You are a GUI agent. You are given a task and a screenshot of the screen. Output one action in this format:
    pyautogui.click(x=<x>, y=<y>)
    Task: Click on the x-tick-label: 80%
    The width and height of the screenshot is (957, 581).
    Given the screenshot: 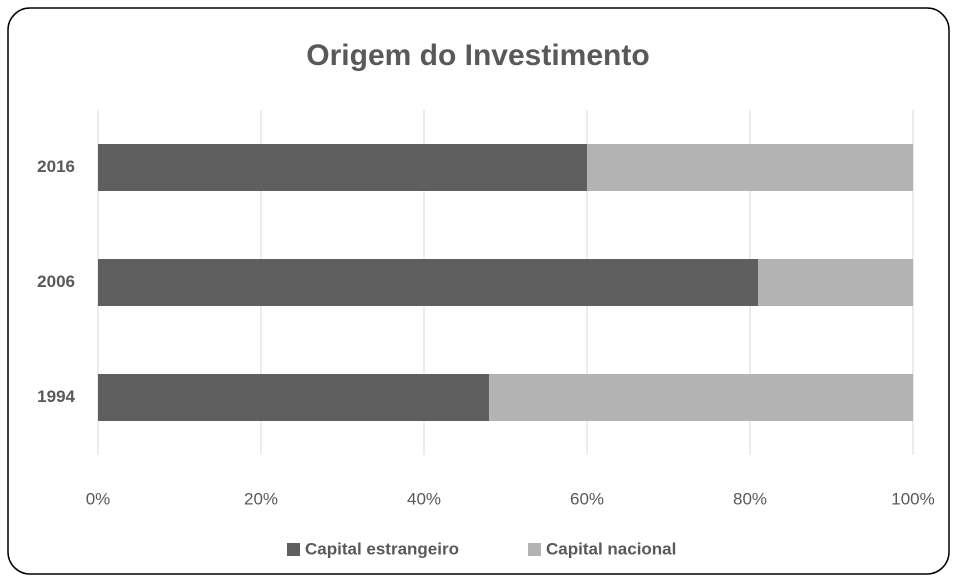 What is the action you would take?
    pyautogui.click(x=750, y=498)
    